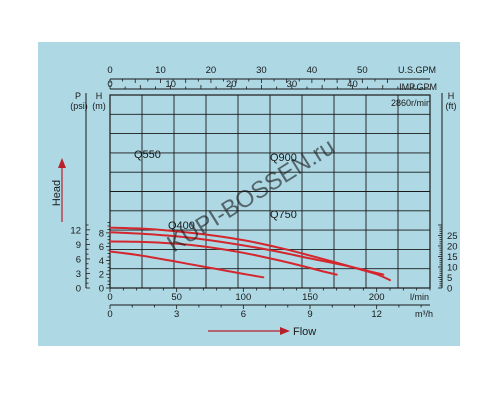 The width and height of the screenshot is (500, 405). Describe the element at coordinates (57, 193) in the screenshot. I see `y-axis-label: Head` at that location.